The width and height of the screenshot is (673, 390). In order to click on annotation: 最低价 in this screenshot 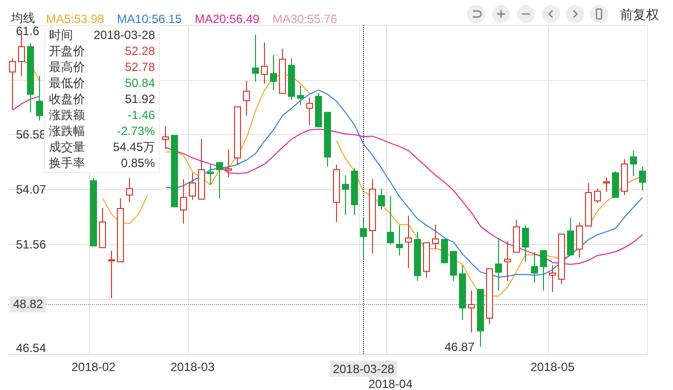, I will do `click(67, 83)`.